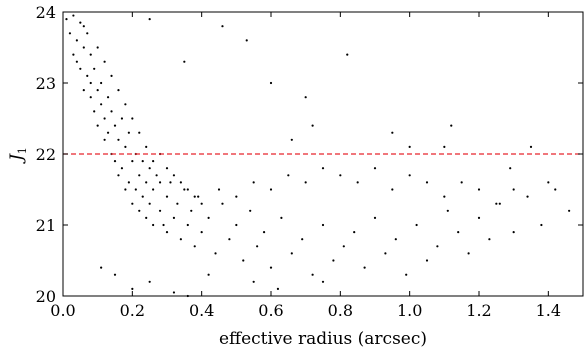  What do you see at coordinates (46, 154) in the screenshot?
I see `y-tick-label: 22` at bounding box center [46, 154].